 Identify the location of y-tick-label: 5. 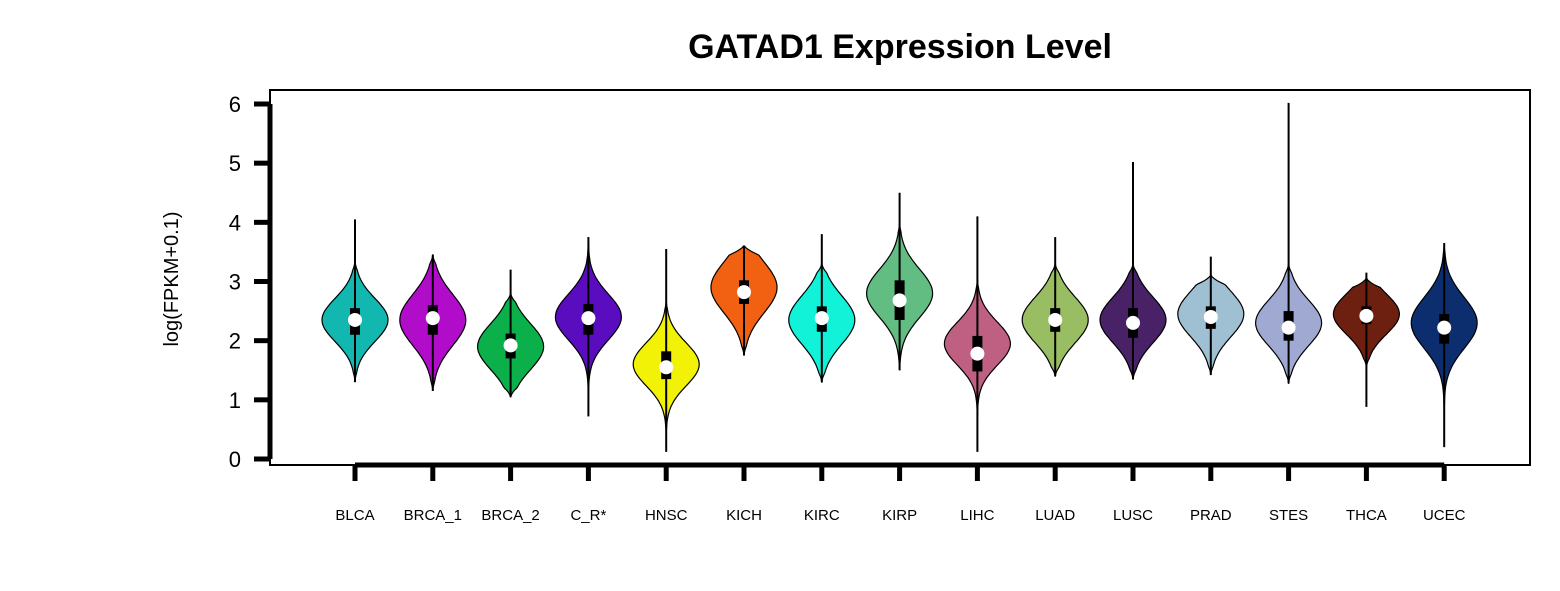
(235, 163).